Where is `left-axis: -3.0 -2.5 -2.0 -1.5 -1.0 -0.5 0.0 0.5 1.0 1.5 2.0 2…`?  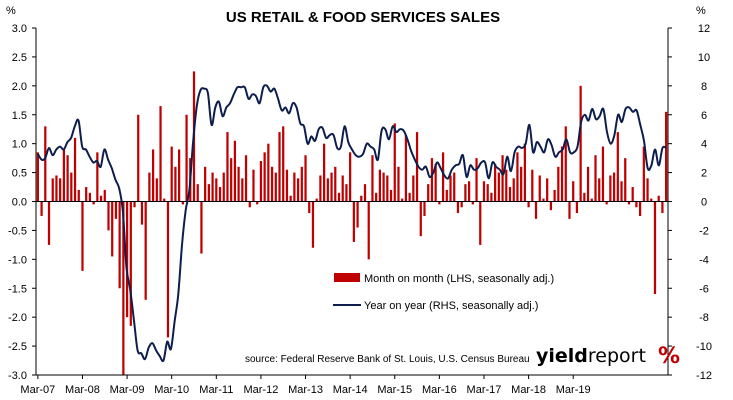 left-axis: -3.0 -2.5 -2.0 -1.5 -1.0 -0.5 0.0 0.5 1.0 1.5 2.0 2… is located at coordinates (22, 202).